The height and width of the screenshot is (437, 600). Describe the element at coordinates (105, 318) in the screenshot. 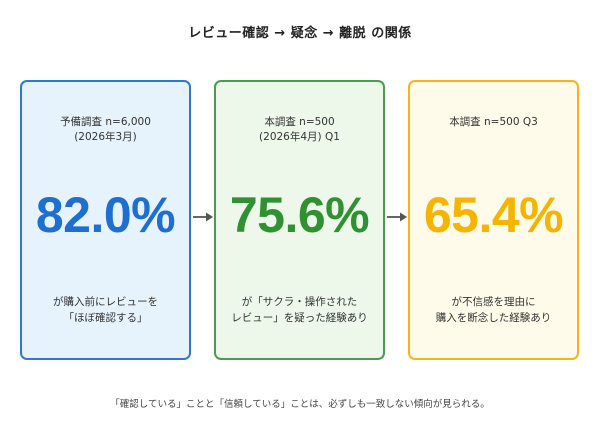

I see `card-description-line: 「ほぼ確認する」` at that location.